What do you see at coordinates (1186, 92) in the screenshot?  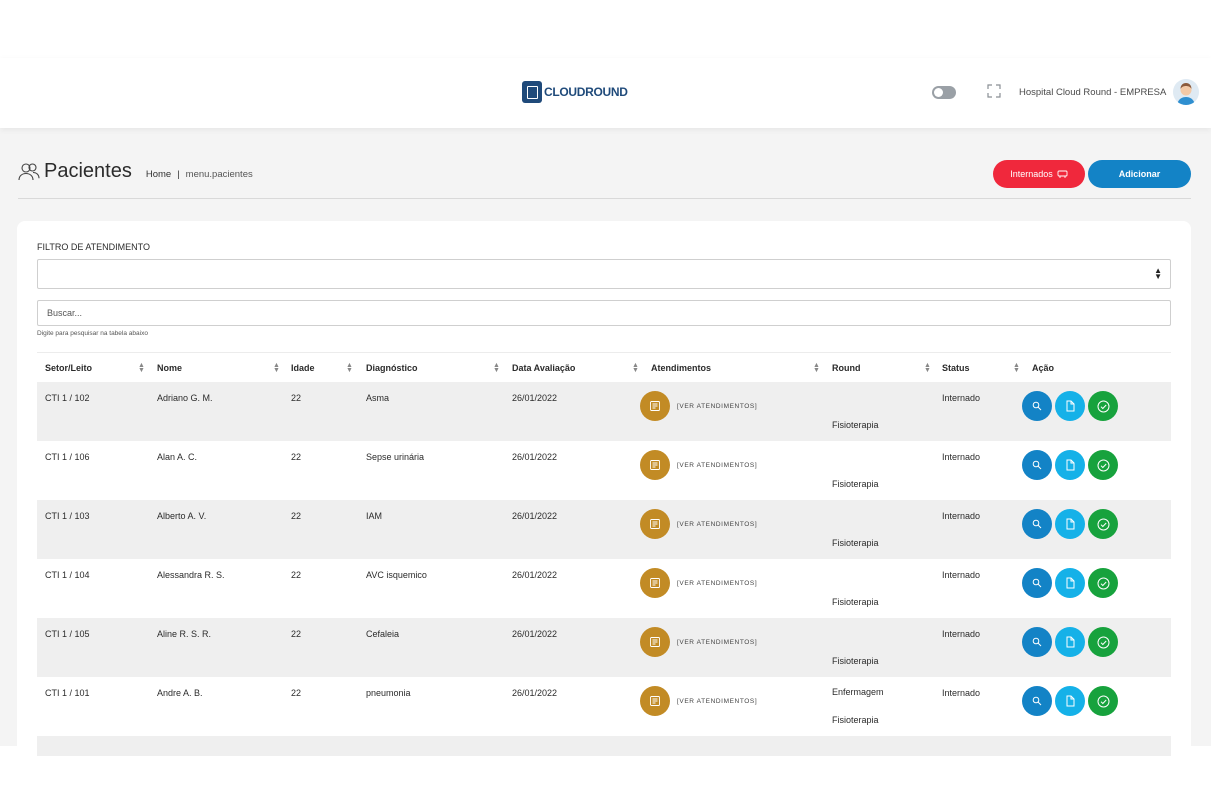 I see `avatar` at bounding box center [1186, 92].